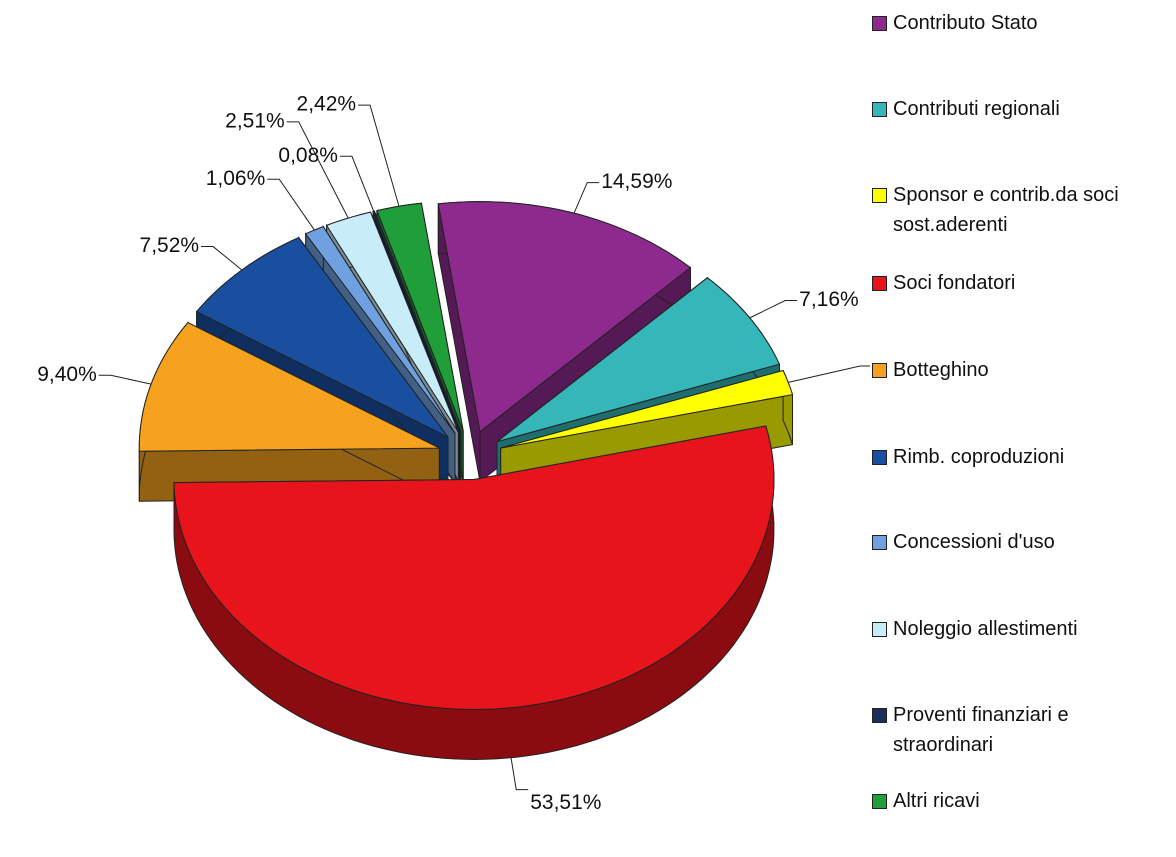 The width and height of the screenshot is (1176, 857). Describe the element at coordinates (981, 730) in the screenshot. I see `legend-label: Proventi finanziari e straordinari` at that location.